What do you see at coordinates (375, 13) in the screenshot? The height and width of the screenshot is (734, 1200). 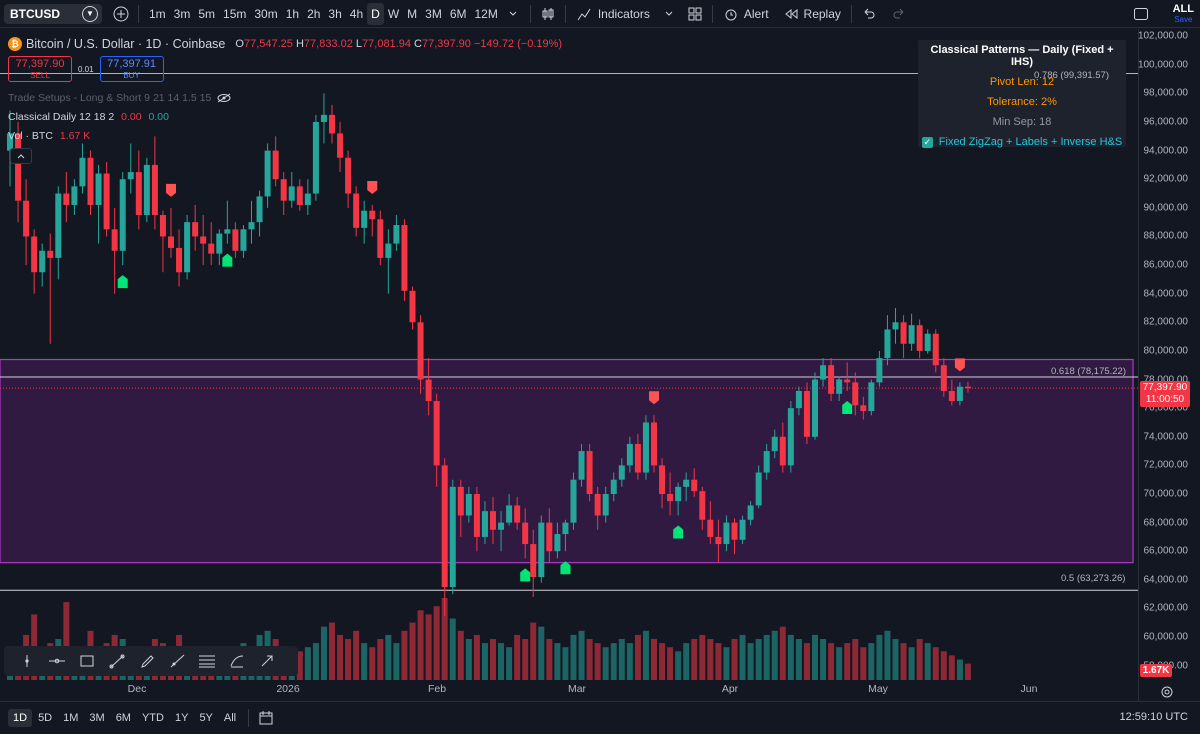 I see `timeframe-d: D` at bounding box center [375, 13].